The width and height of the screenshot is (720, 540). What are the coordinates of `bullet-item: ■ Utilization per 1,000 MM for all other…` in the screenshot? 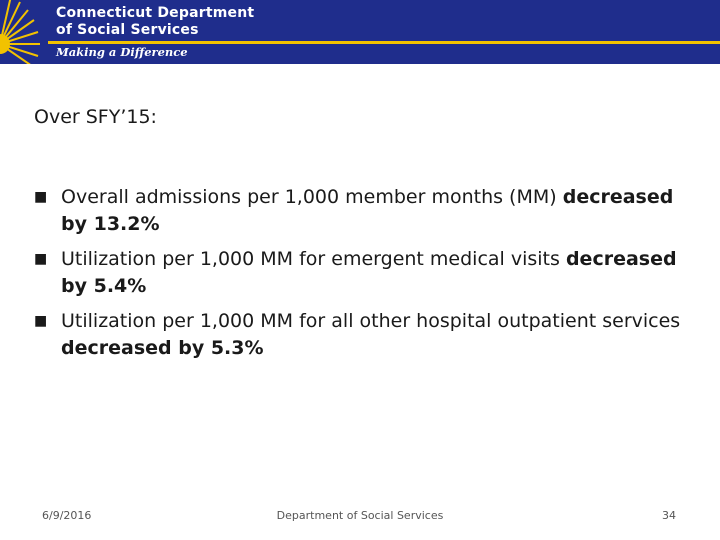 It's located at (364, 335).